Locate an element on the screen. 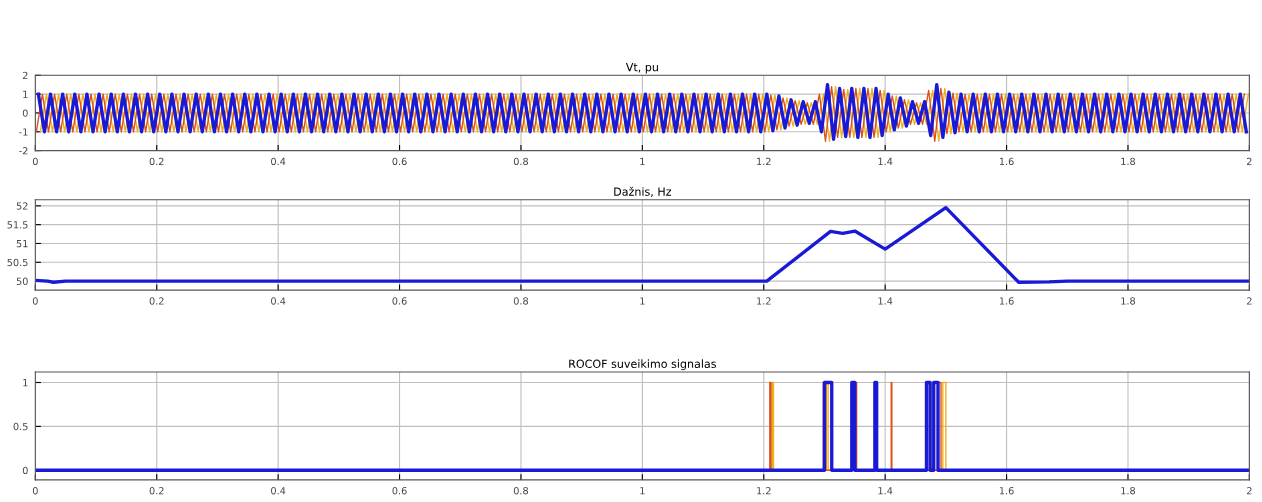 The image size is (1262, 502). y-tick-label: 51.5 is located at coordinates (17, 225).